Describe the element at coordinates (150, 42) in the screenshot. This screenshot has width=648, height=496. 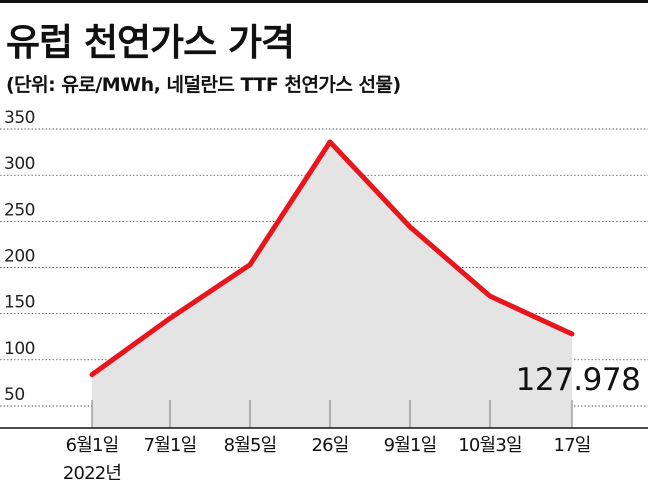
I see `chart-title: 유럽 천연가스 가격` at that location.